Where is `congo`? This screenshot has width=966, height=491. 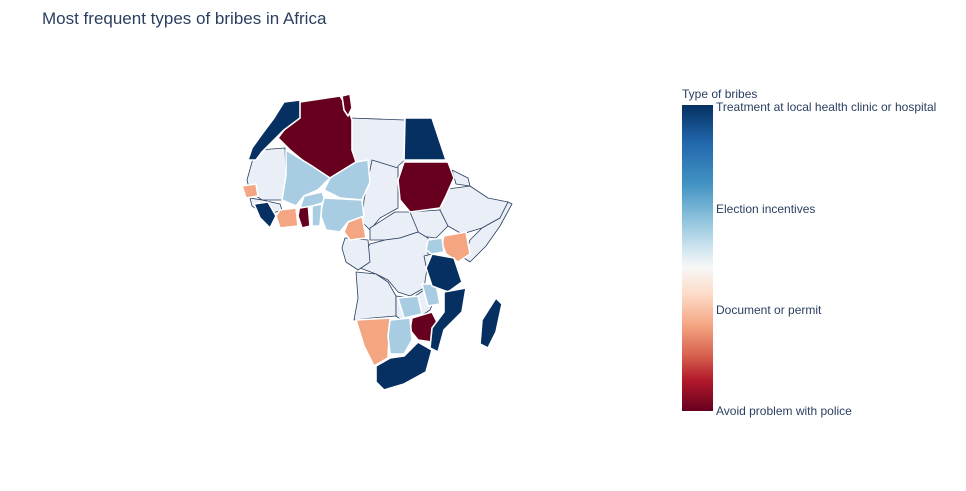
congo is located at coordinates (356, 254).